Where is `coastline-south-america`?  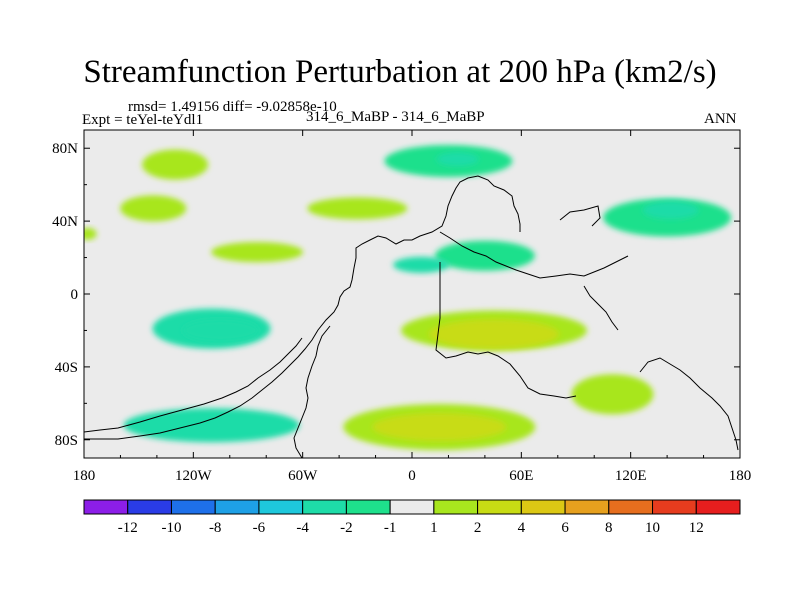
coastline-south-america is located at coordinates (312, 391).